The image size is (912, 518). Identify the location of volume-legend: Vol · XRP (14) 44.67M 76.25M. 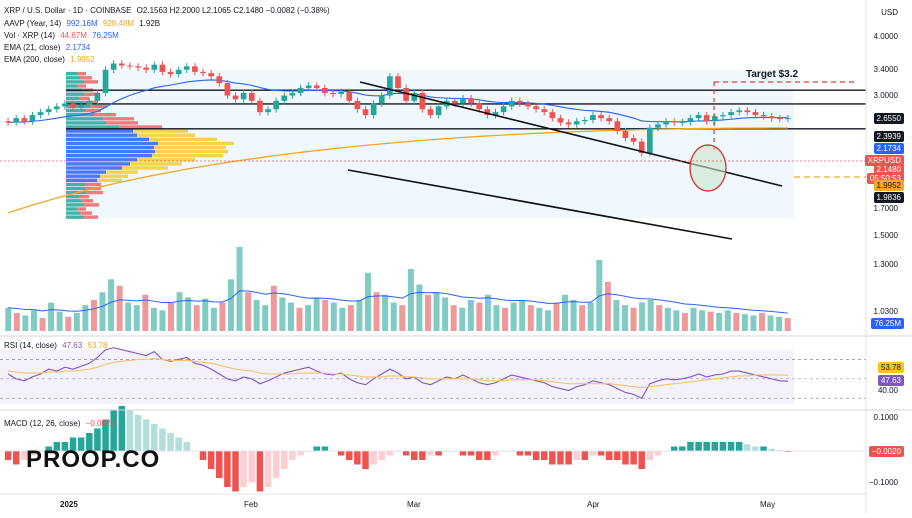
(61, 36).